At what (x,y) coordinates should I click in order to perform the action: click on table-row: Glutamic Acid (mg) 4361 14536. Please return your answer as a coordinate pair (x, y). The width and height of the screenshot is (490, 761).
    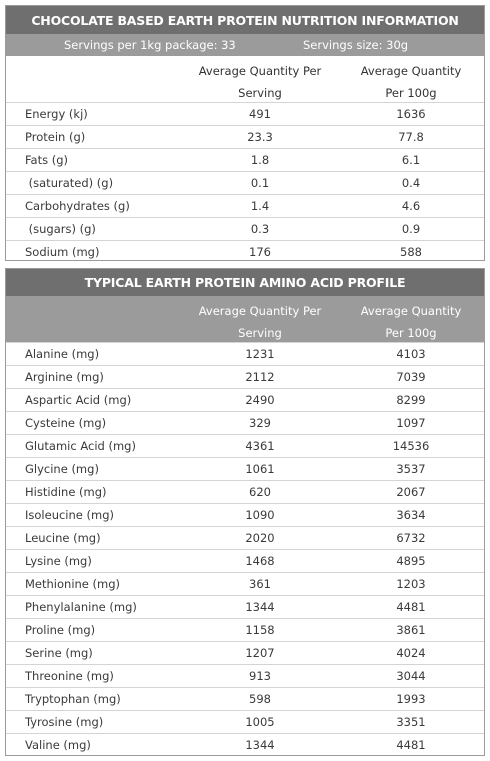
    Looking at the image, I should click on (245, 445).